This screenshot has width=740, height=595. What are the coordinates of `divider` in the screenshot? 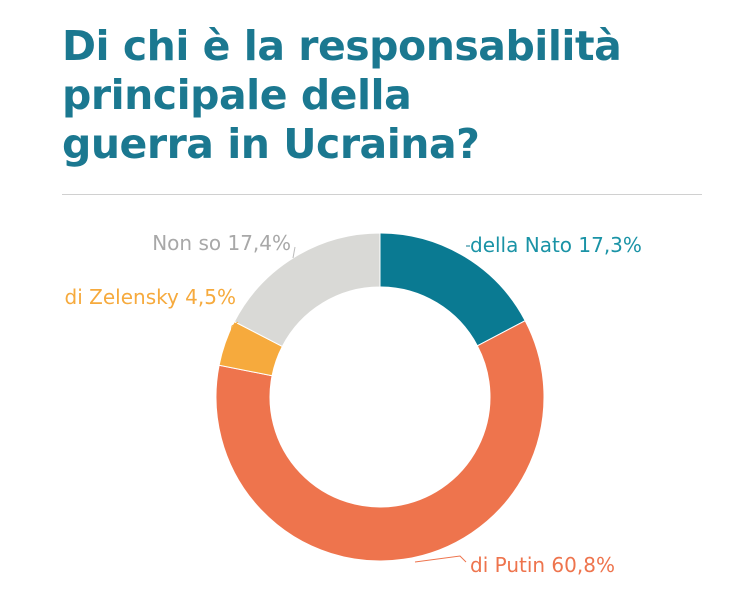 It's located at (382, 194).